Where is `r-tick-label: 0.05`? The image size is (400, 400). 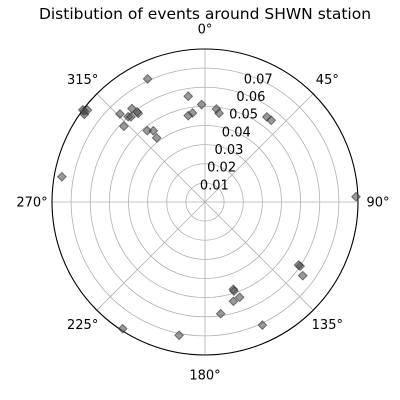
r-tick-label: 0.05 is located at coordinates (243, 115).